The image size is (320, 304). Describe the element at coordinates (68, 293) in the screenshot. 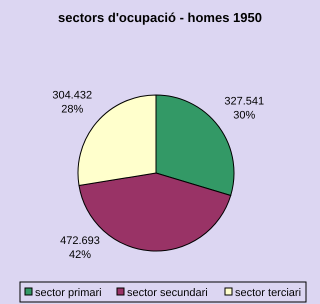

I see `legend-label: sector primari` at that location.